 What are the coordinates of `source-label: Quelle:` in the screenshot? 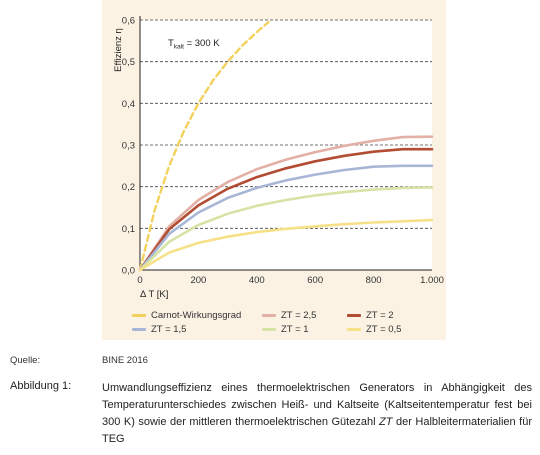 It's located at (25, 360).